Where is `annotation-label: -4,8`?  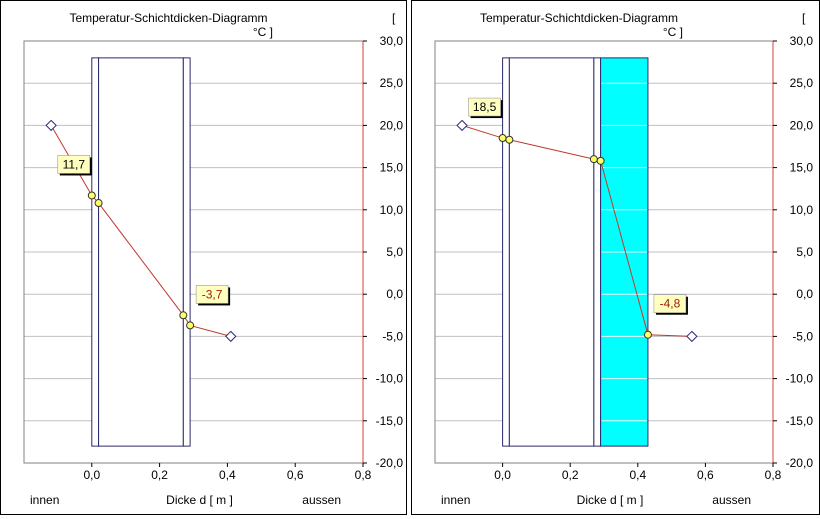
annotation-label: -4,8 is located at coordinates (670, 304).